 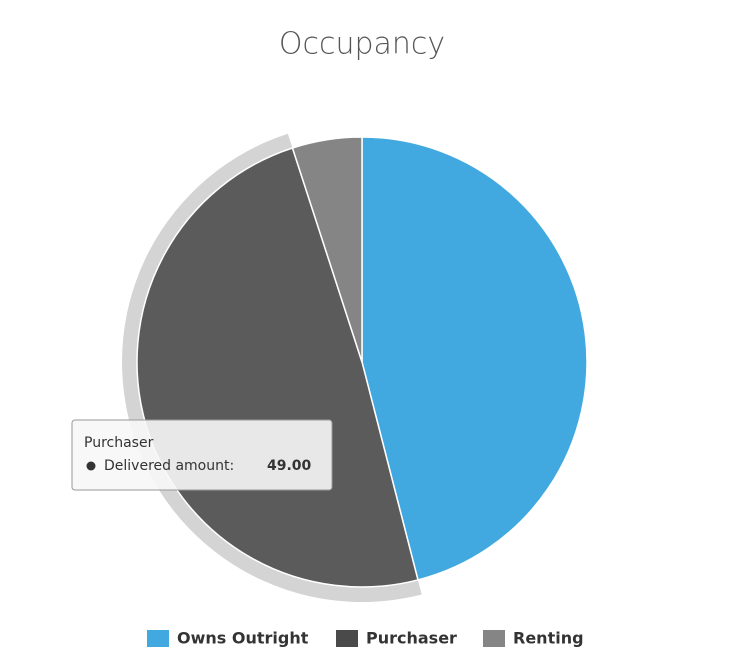 What do you see at coordinates (362, 44) in the screenshot?
I see `chart-title: Occupancy` at bounding box center [362, 44].